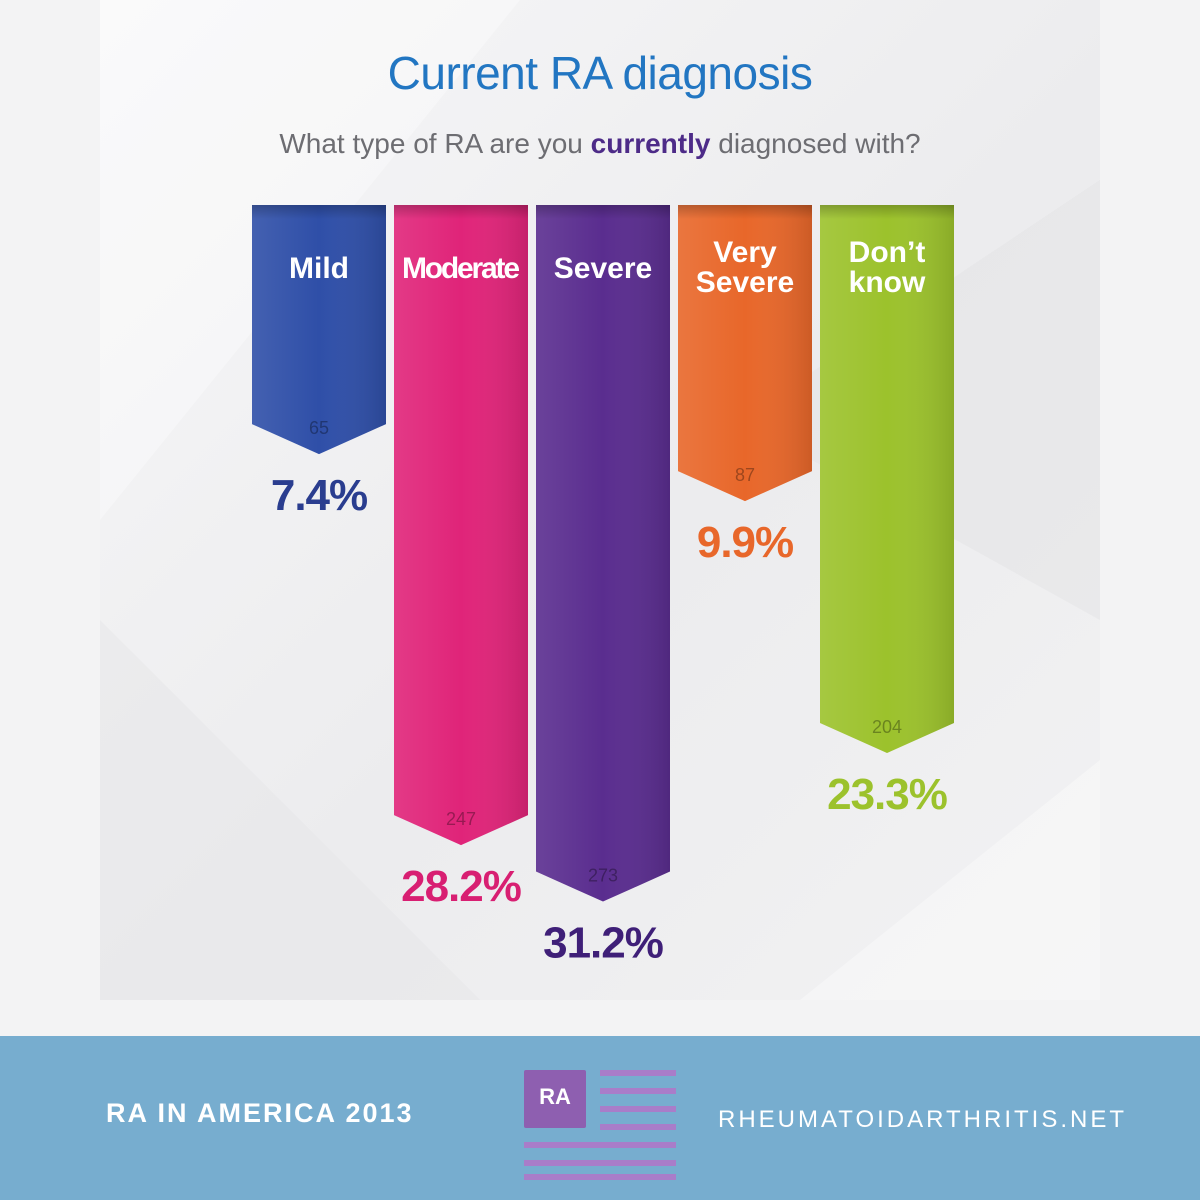  I want to click on count-label-0: 65, so click(319, 428).